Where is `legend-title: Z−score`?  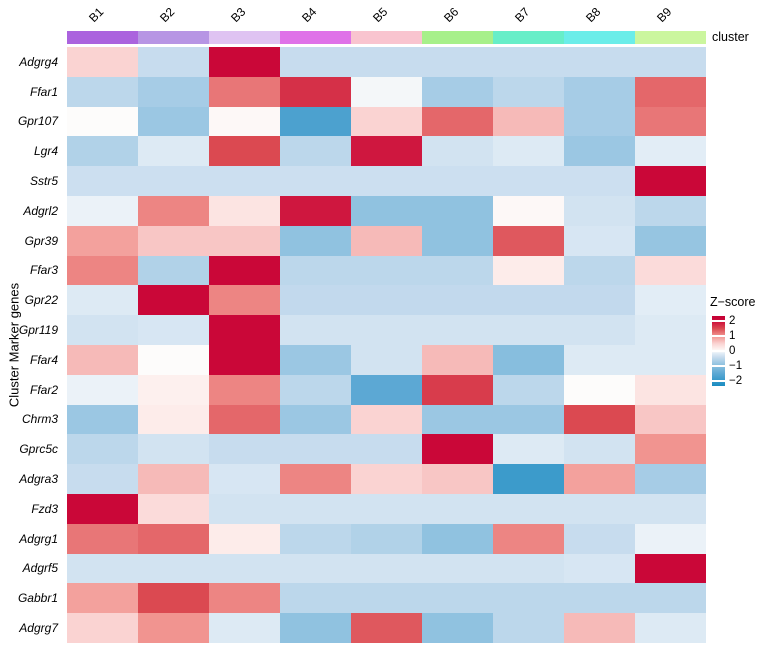 legend-title: Z−score is located at coordinates (733, 302).